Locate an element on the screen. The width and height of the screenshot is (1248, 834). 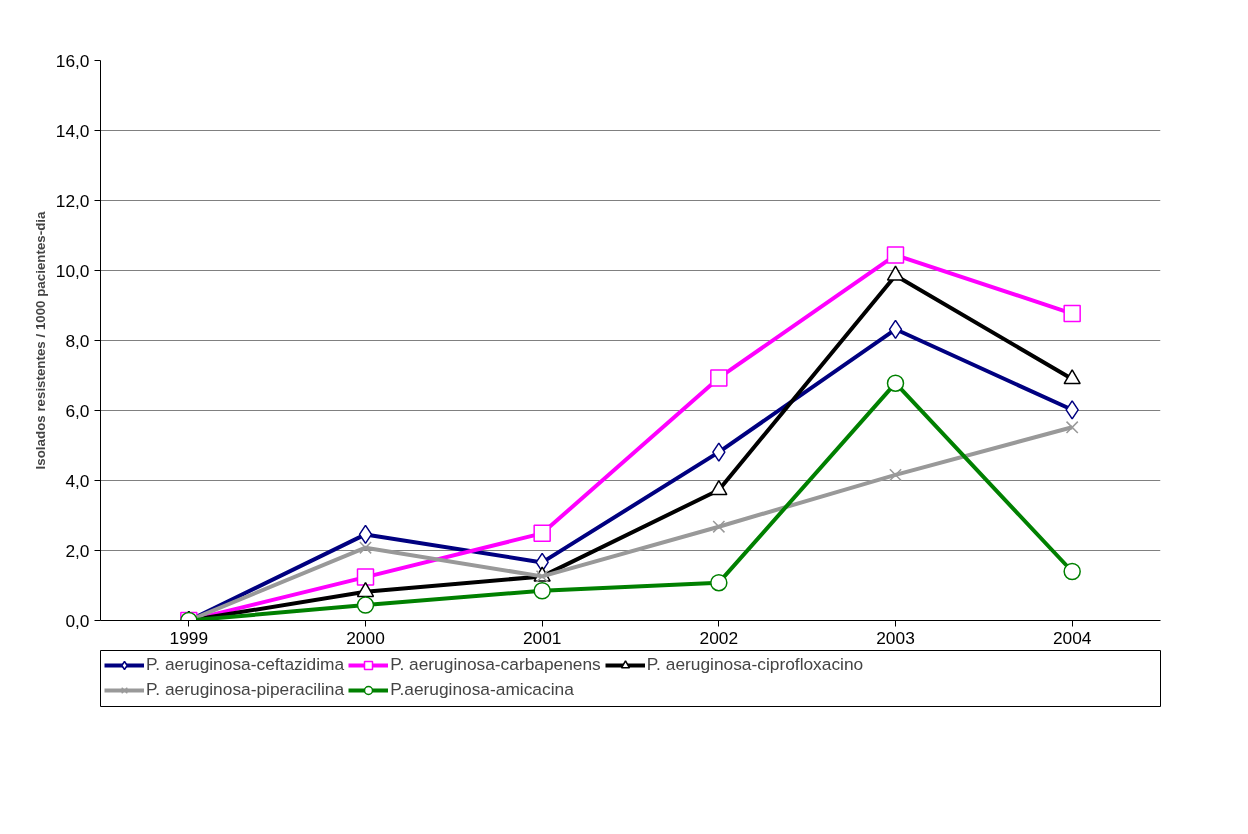
y-tick-label: 0,0 is located at coordinates (77, 620).